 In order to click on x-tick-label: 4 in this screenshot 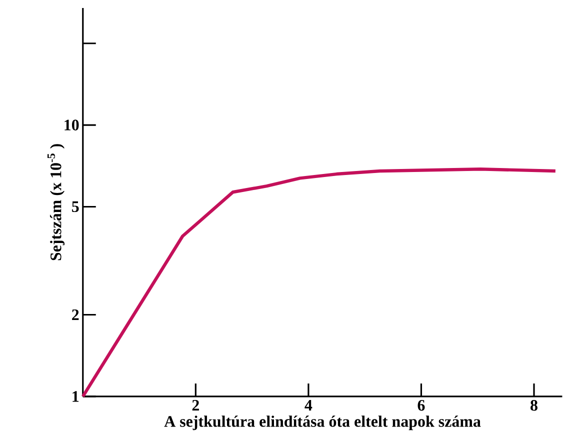, I will do `click(308, 405)`.